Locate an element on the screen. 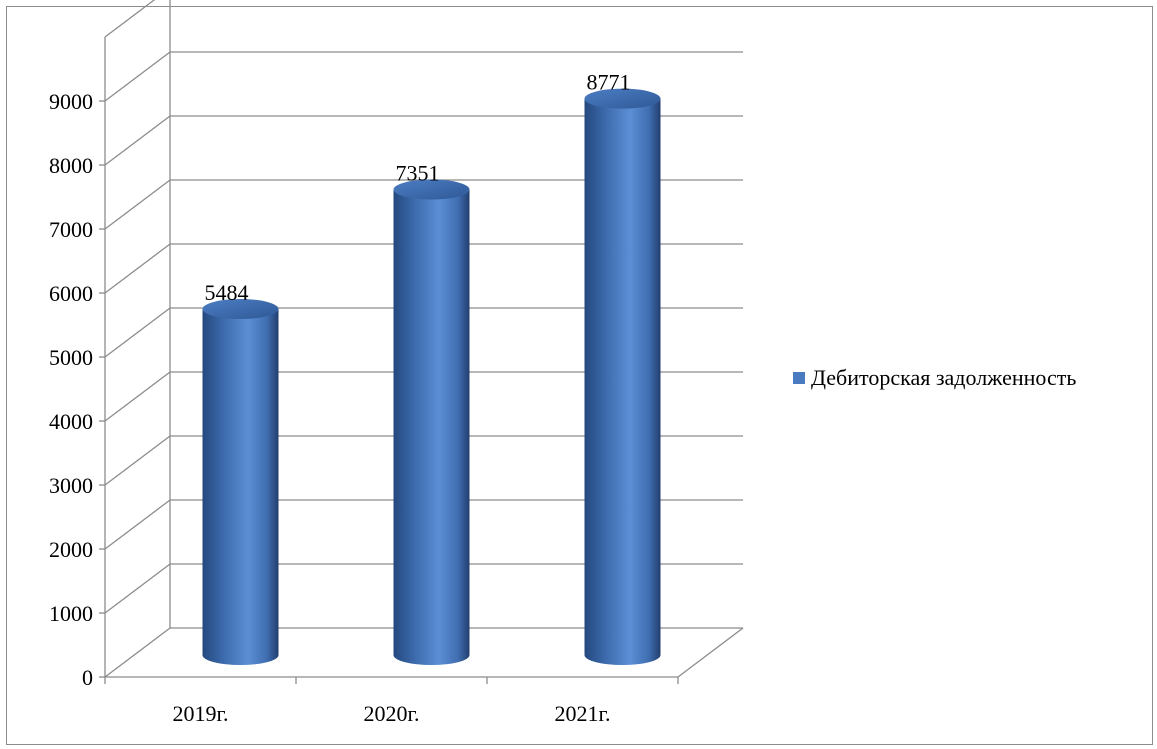  x-tick-label: 2021г. is located at coordinates (582, 713).